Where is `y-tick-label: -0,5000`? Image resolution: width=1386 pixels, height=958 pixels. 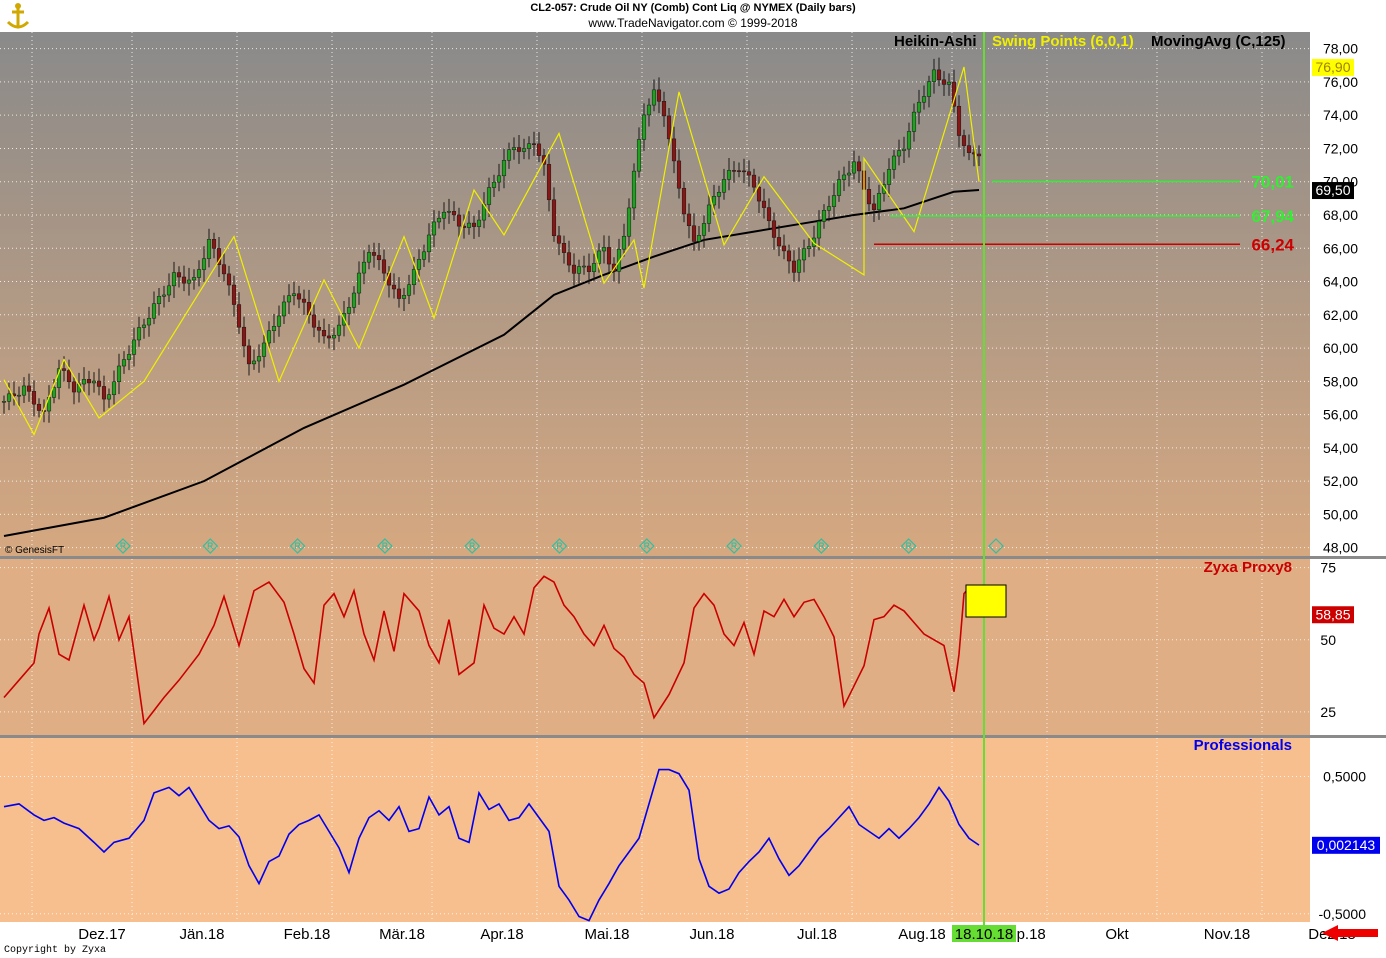 y-tick-label: -0,5000 is located at coordinates (1343, 914).